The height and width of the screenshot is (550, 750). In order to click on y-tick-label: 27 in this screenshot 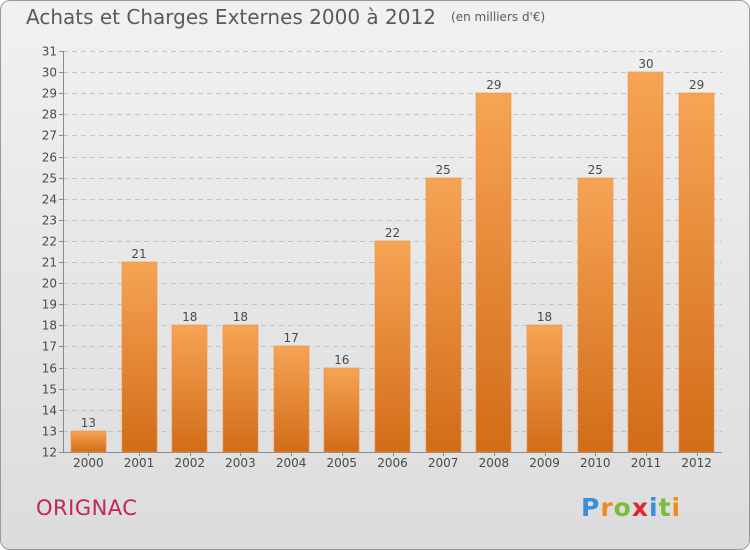, I will do `click(49, 136)`.